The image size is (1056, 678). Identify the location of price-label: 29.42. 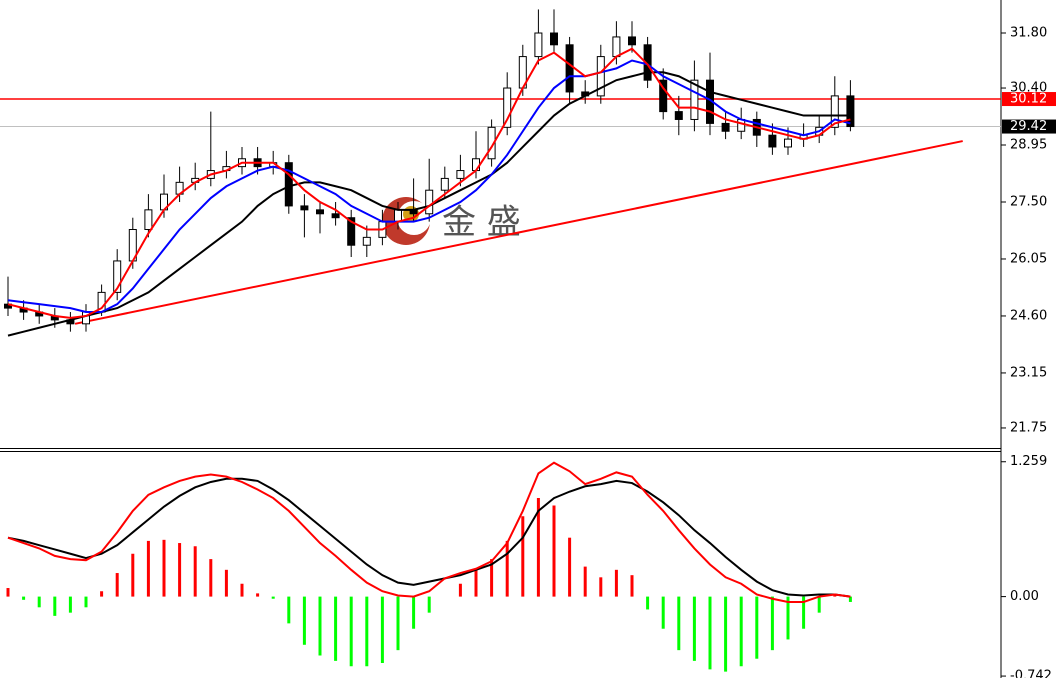
(1028, 126).